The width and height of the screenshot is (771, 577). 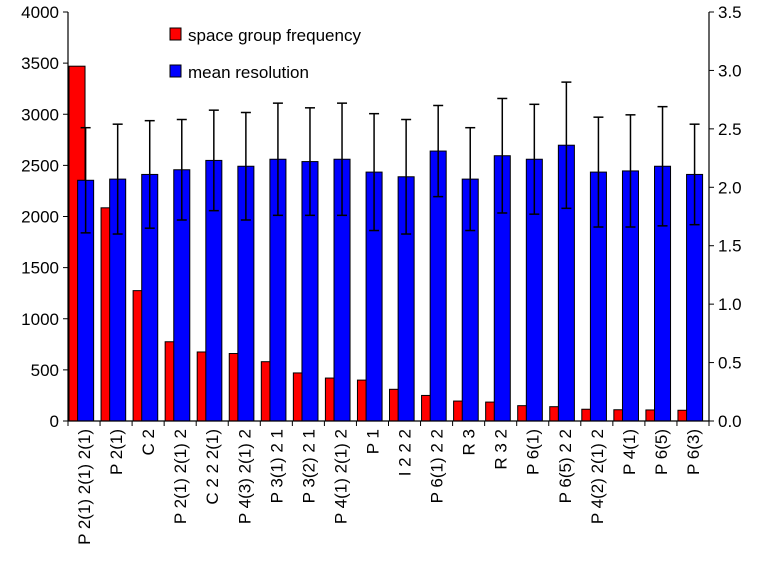 I want to click on x-tick-label: P 3(2) 2 1, so click(x=308, y=466).